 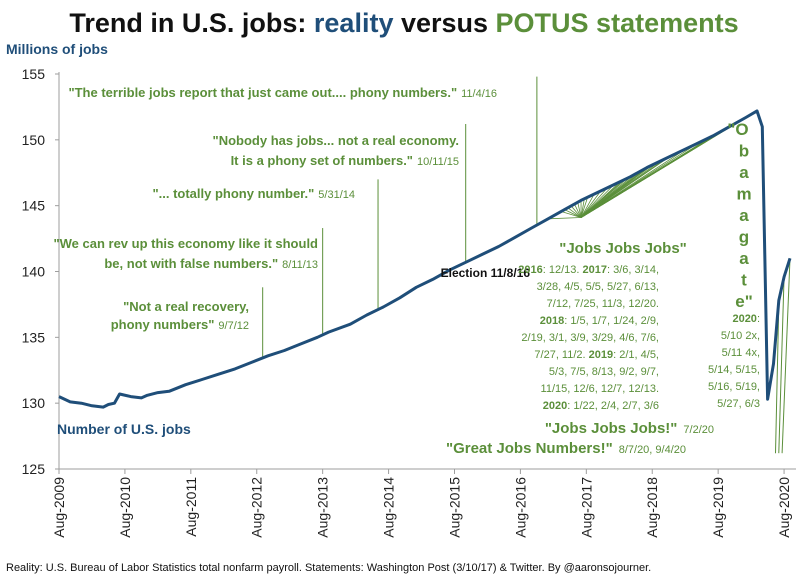 I want to click on series-label: Number of U.S. jobs, so click(x=124, y=429).